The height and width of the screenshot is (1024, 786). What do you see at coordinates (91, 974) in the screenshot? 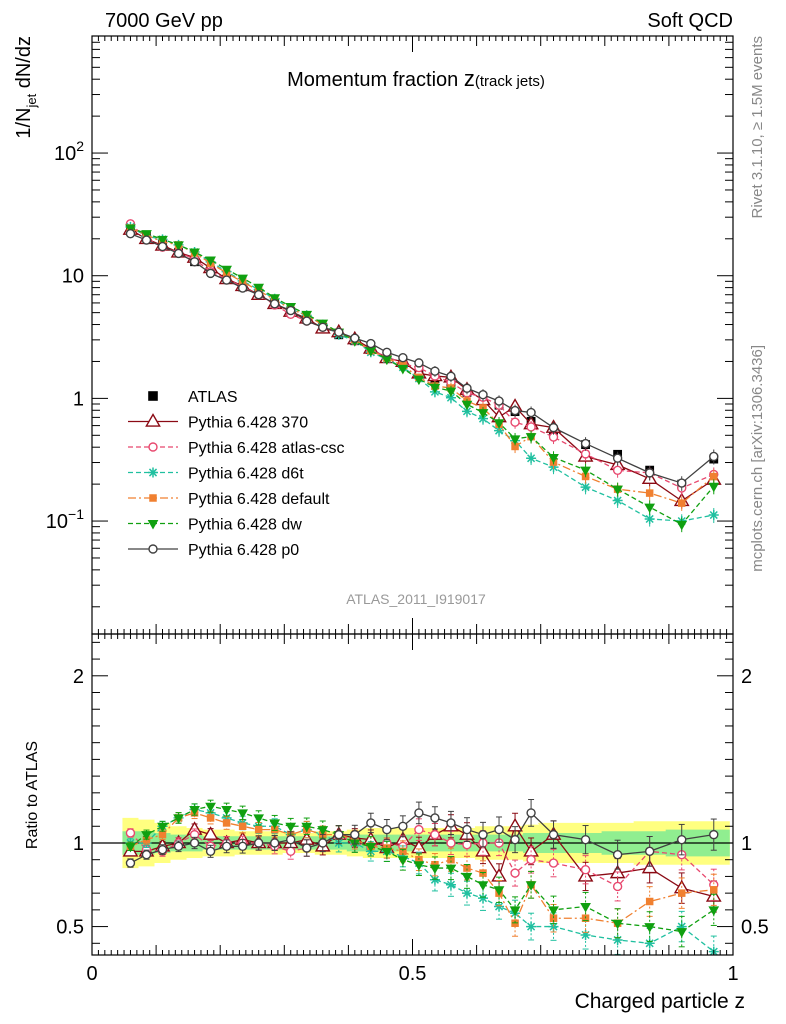
I see `x-tick-label: 0` at bounding box center [91, 974].